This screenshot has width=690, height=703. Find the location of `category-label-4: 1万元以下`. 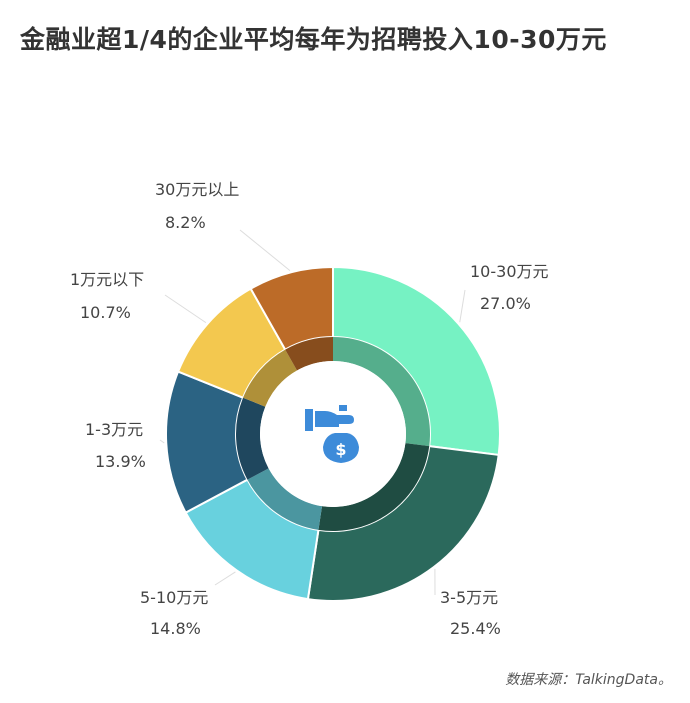

category-label-4: 1万元以下 is located at coordinates (107, 279).